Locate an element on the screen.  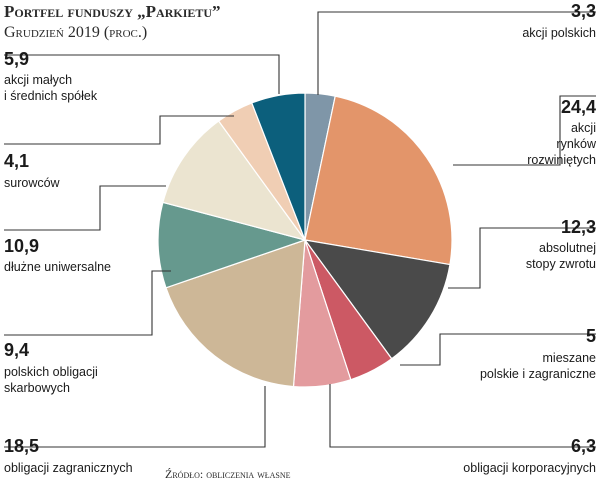
slice-label: dłużne uniwersalne is located at coordinates (57, 267).